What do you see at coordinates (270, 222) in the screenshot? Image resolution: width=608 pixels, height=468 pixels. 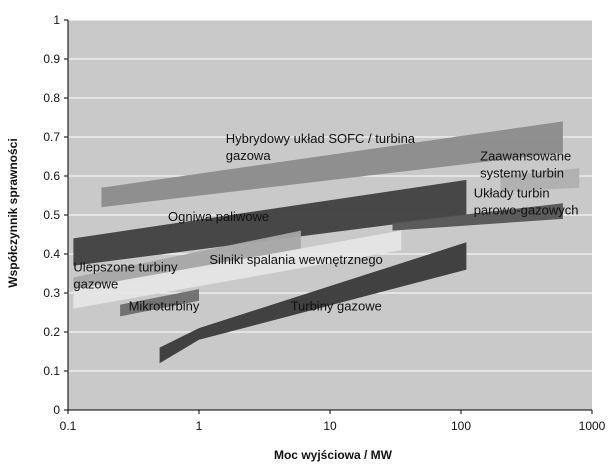 I see `band-ogniwa-paliwowe` at bounding box center [270, 222].